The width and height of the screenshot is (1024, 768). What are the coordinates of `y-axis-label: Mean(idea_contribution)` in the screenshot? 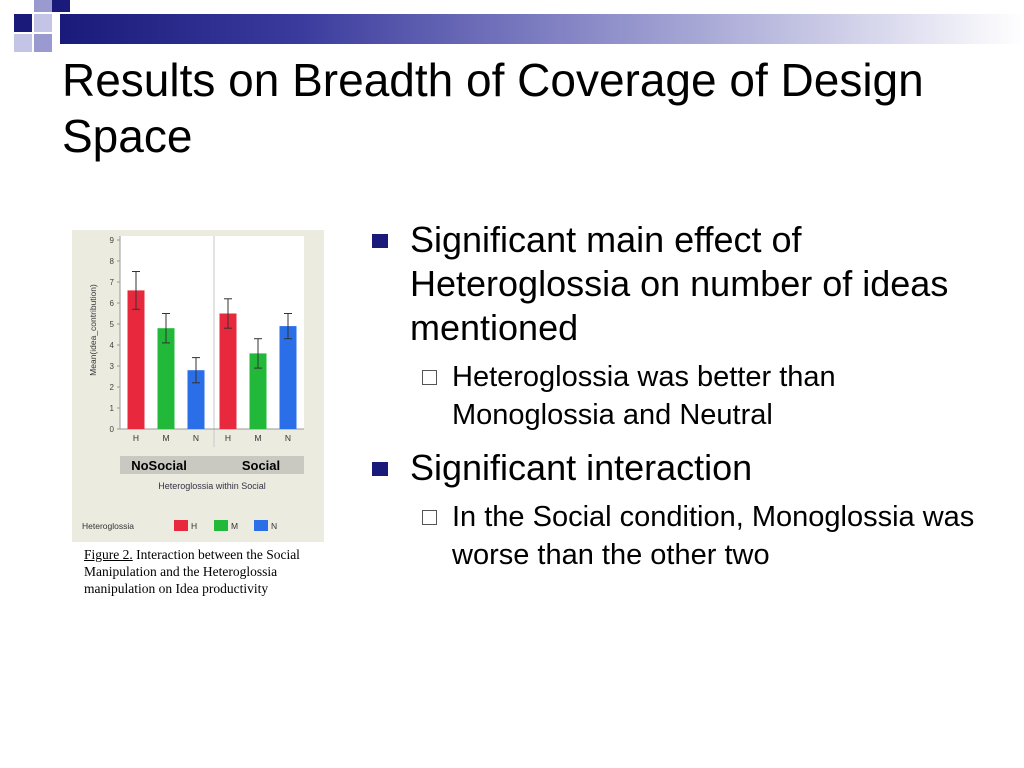 It's located at (93, 330).